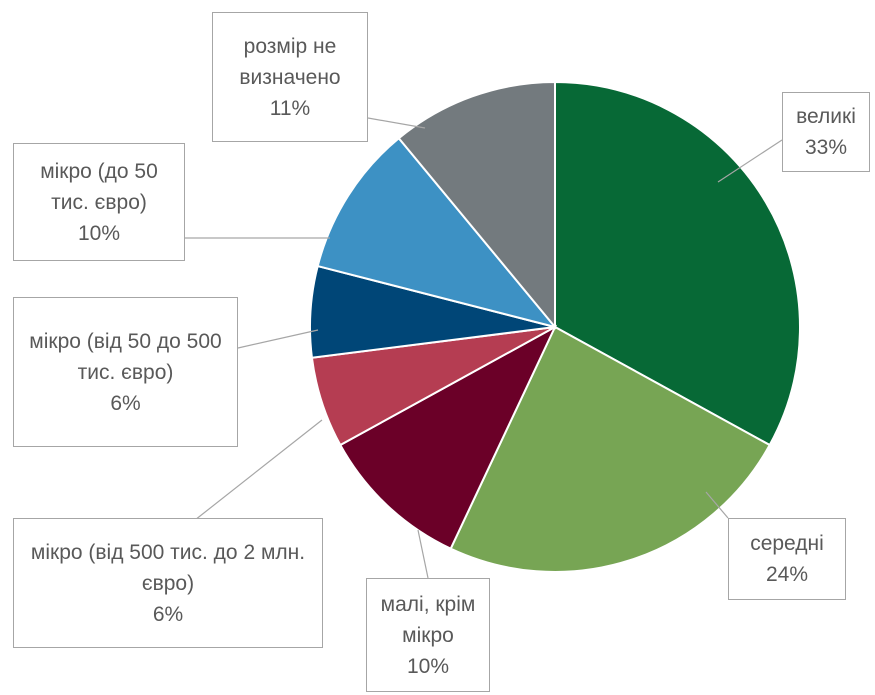  I want to click on data-label: малі, крім мікро 10%, so click(428, 635).